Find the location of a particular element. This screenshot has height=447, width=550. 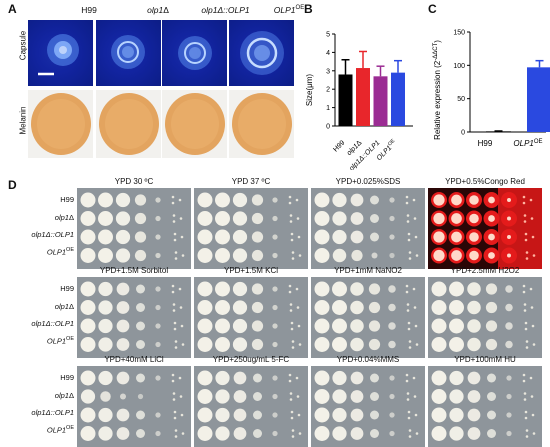

capsule-image-complement is located at coordinates (194, 53).